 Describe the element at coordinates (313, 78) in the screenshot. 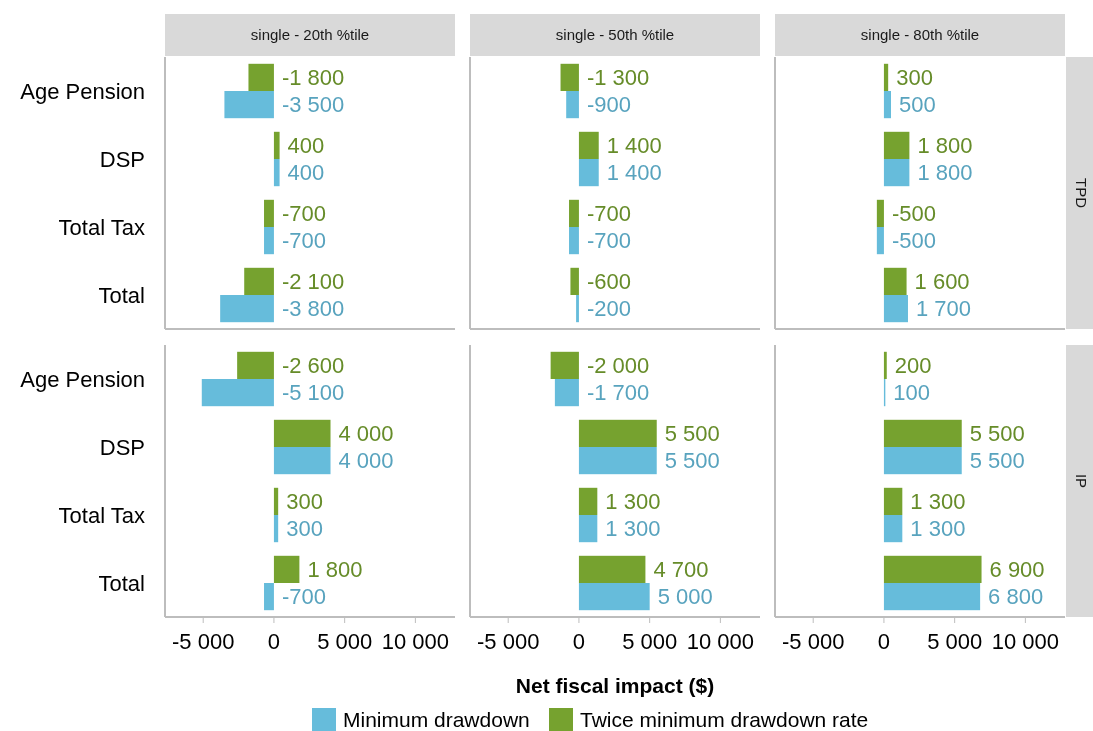

I see `data-label: -1 800` at that location.